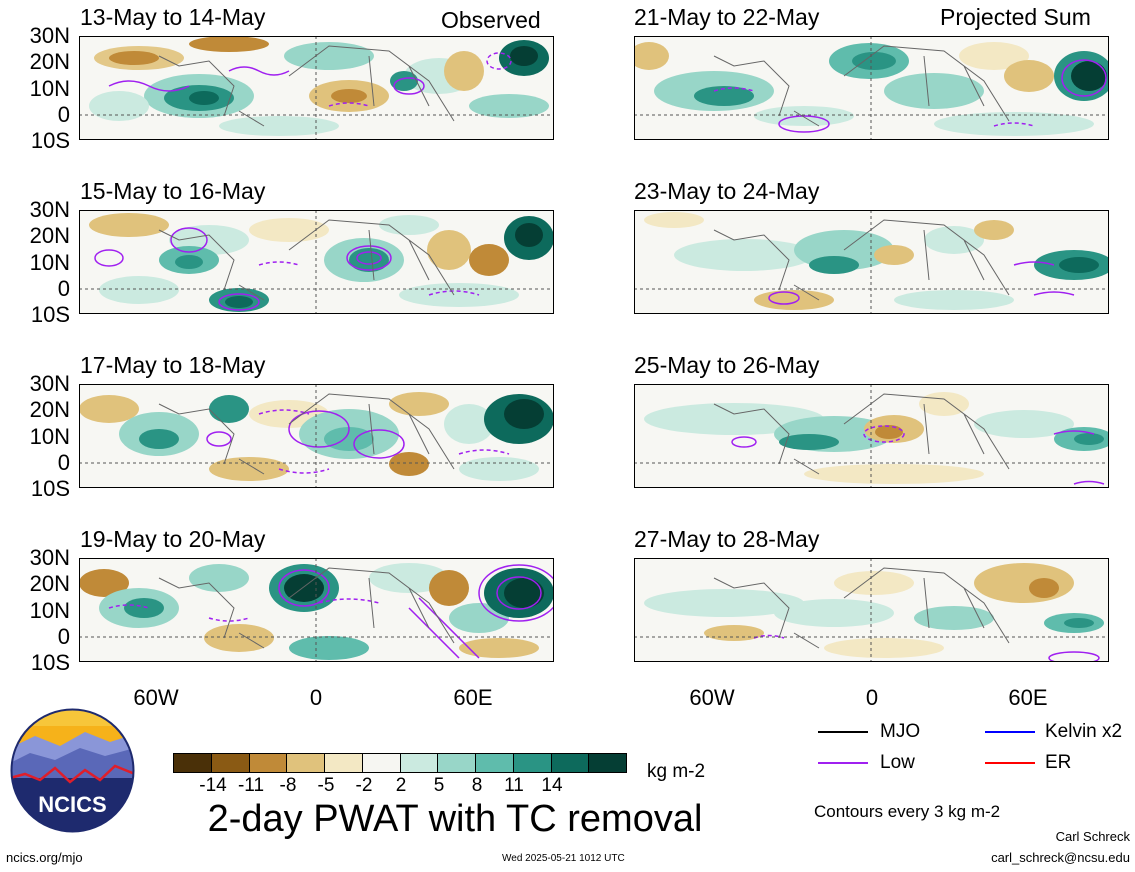  Describe the element at coordinates (514, 785) in the screenshot. I see `colorbar-label: 11` at that location.